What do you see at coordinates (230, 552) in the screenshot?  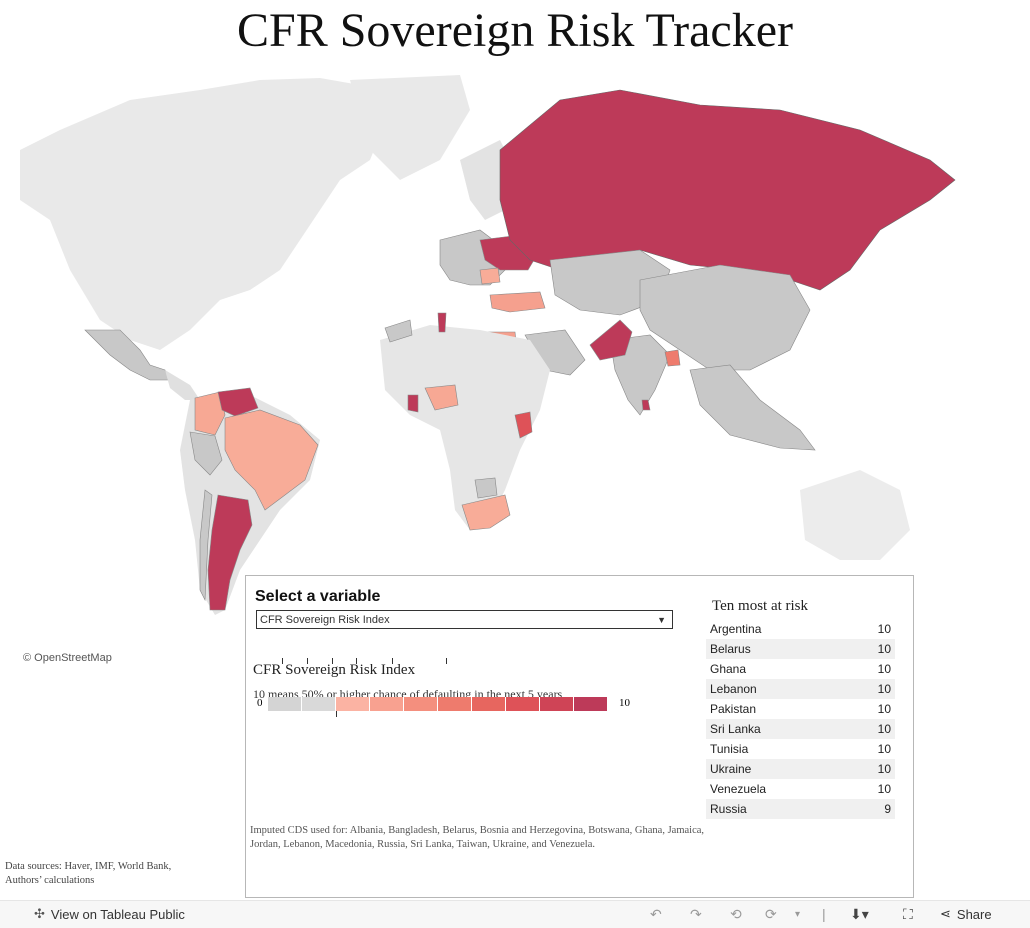 I see `map-country-argentina` at bounding box center [230, 552].